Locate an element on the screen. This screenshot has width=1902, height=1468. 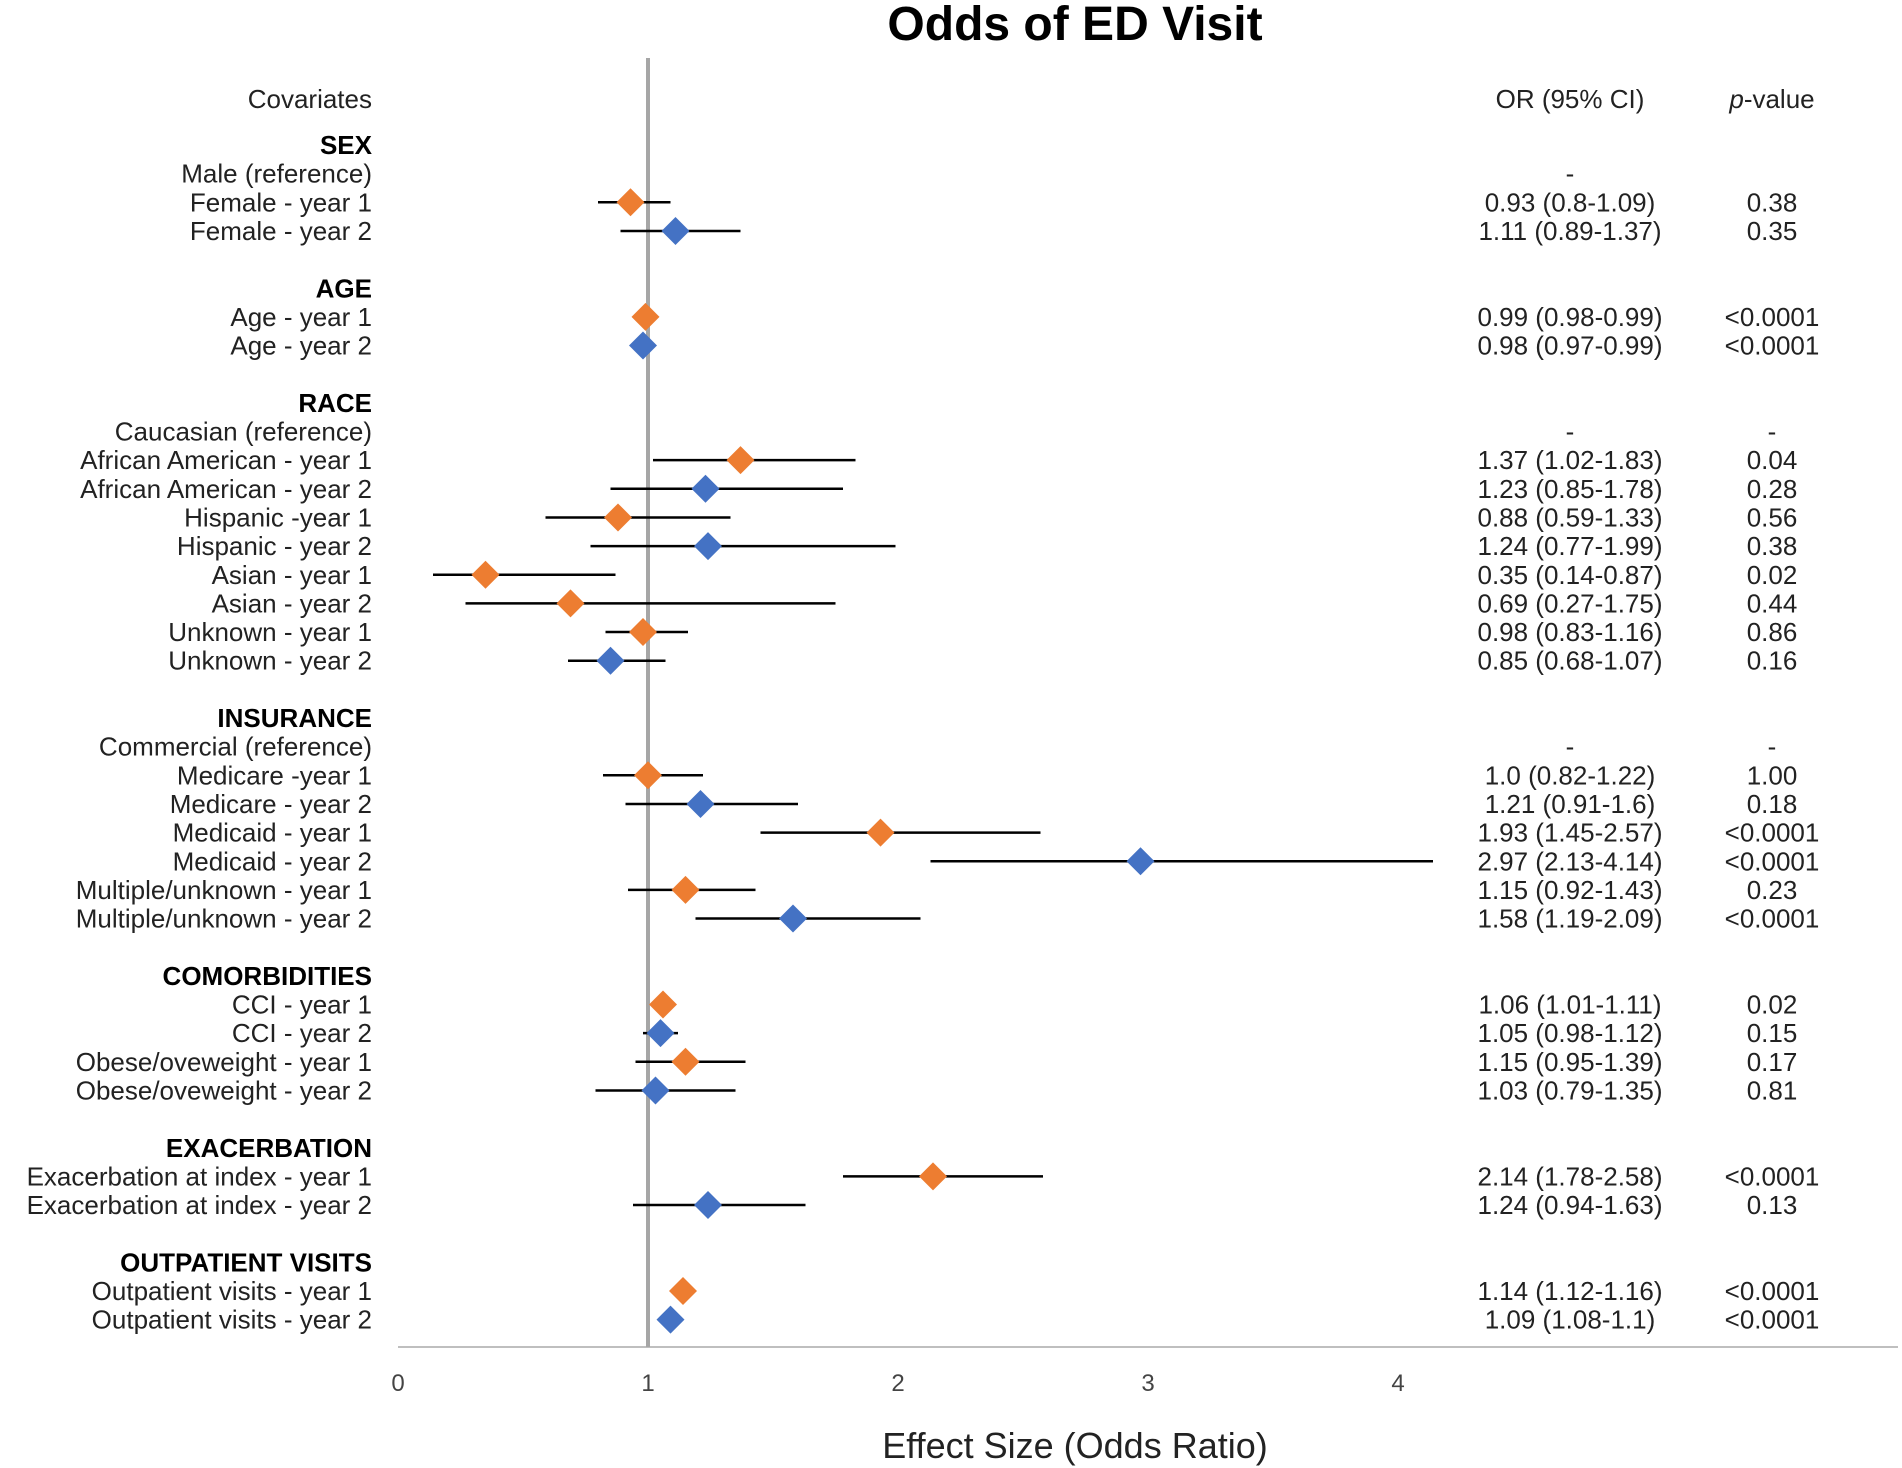
or-ci-value: 1.06 (1.01-1.11) is located at coordinates (1569, 1005).